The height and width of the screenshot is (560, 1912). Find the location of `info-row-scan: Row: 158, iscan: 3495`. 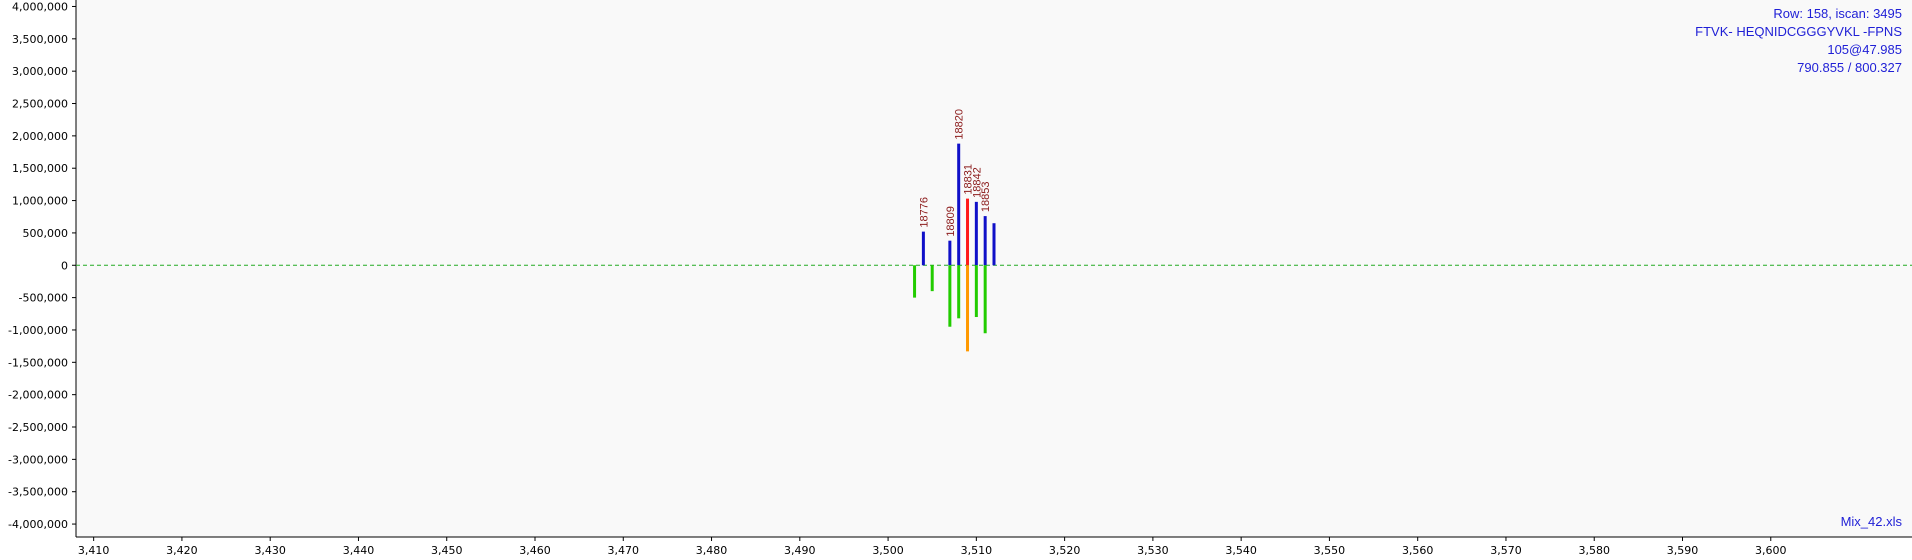

info-row-scan: Row: 158, iscan: 3495 is located at coordinates (1837, 13).